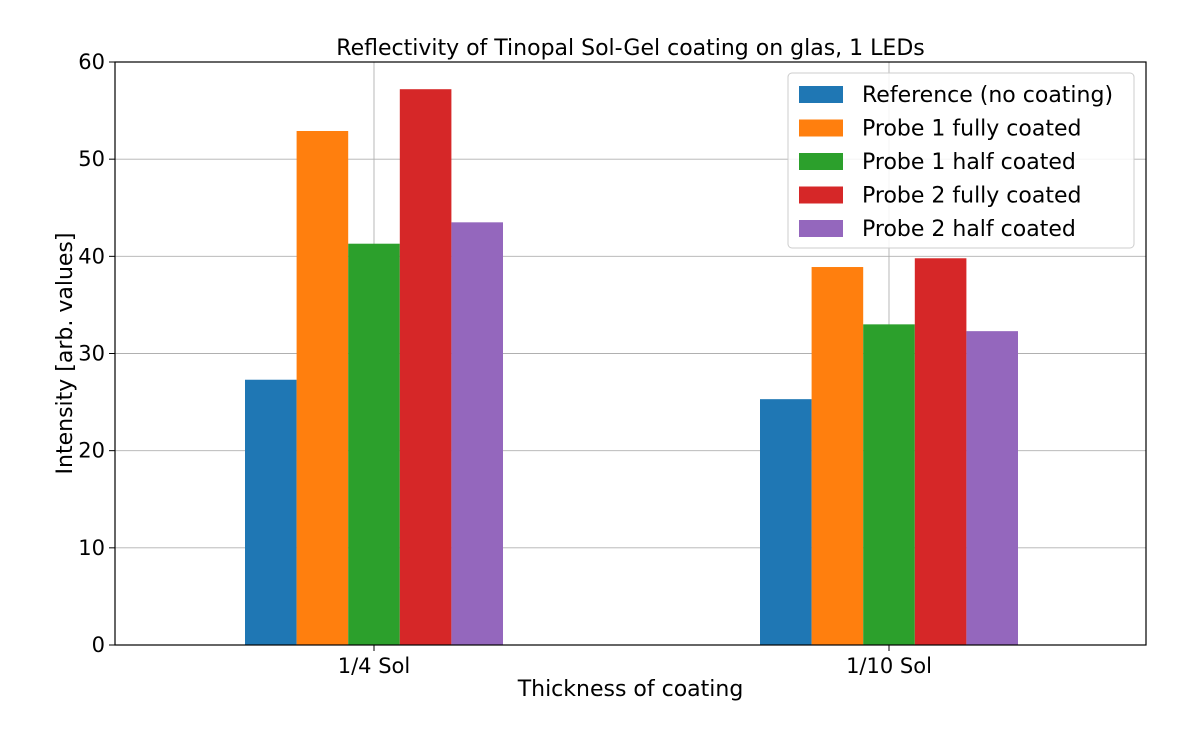 The width and height of the screenshot is (1200, 730). I want to click on legend-label: Probe 1 fully coated, so click(971, 129).